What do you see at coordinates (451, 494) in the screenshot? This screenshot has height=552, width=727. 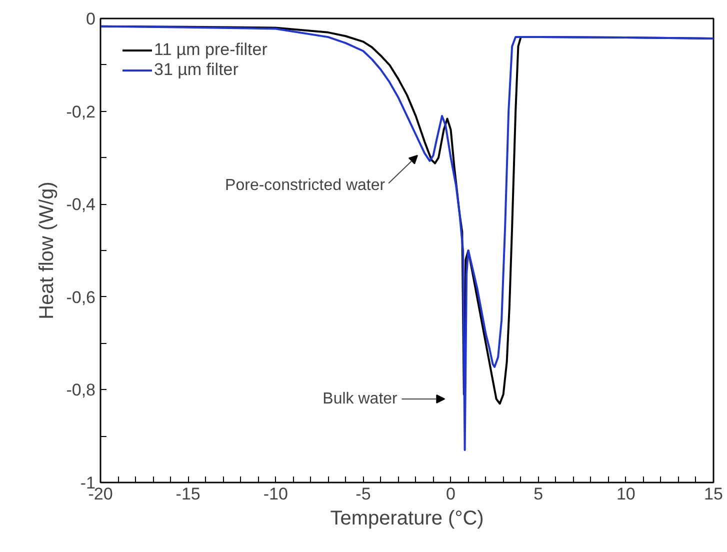 I see `x-tick-label: 0` at bounding box center [451, 494].